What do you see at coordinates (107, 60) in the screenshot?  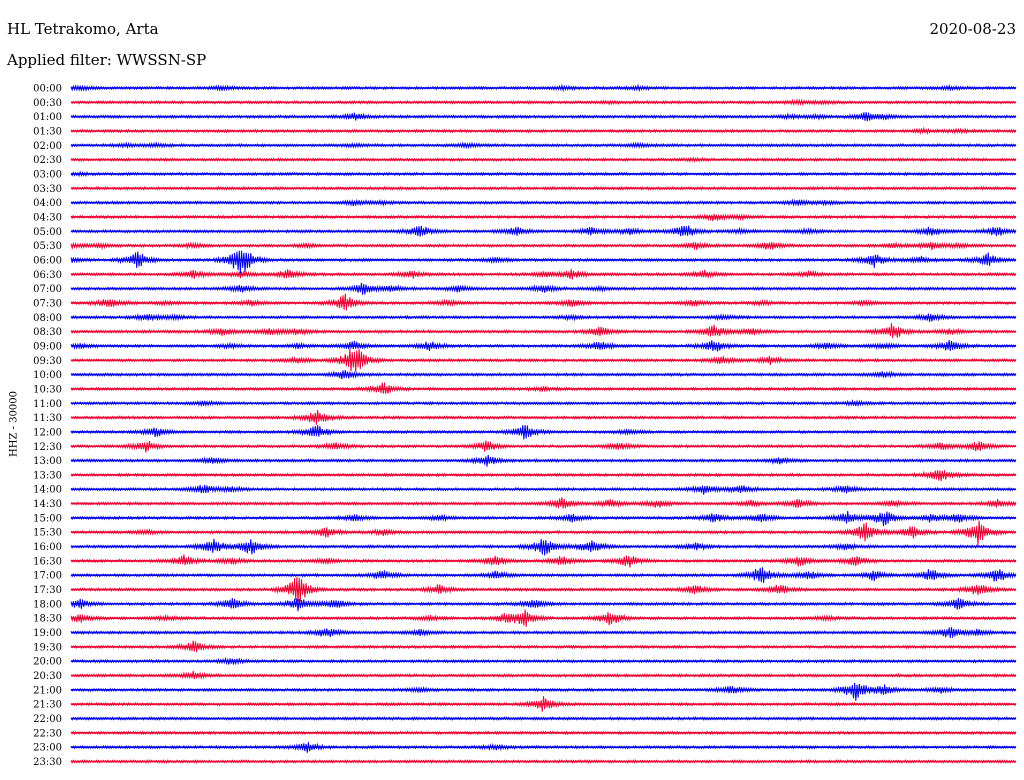 I see `filter-label: Applied filter: WWSSN-SP` at bounding box center [107, 60].